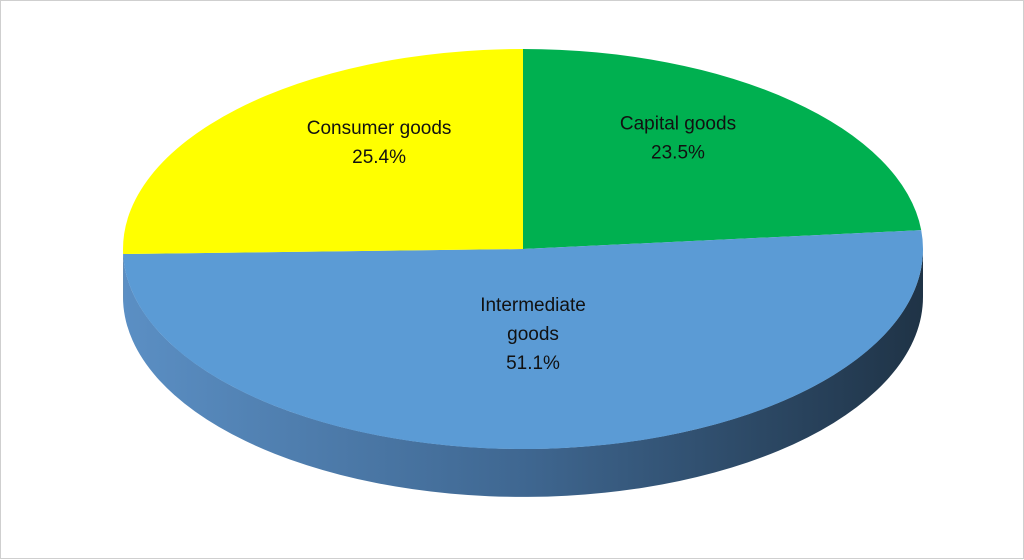 The width and height of the screenshot is (1024, 560). What do you see at coordinates (323, 151) in the screenshot?
I see `pie-slice-consumer` at bounding box center [323, 151].